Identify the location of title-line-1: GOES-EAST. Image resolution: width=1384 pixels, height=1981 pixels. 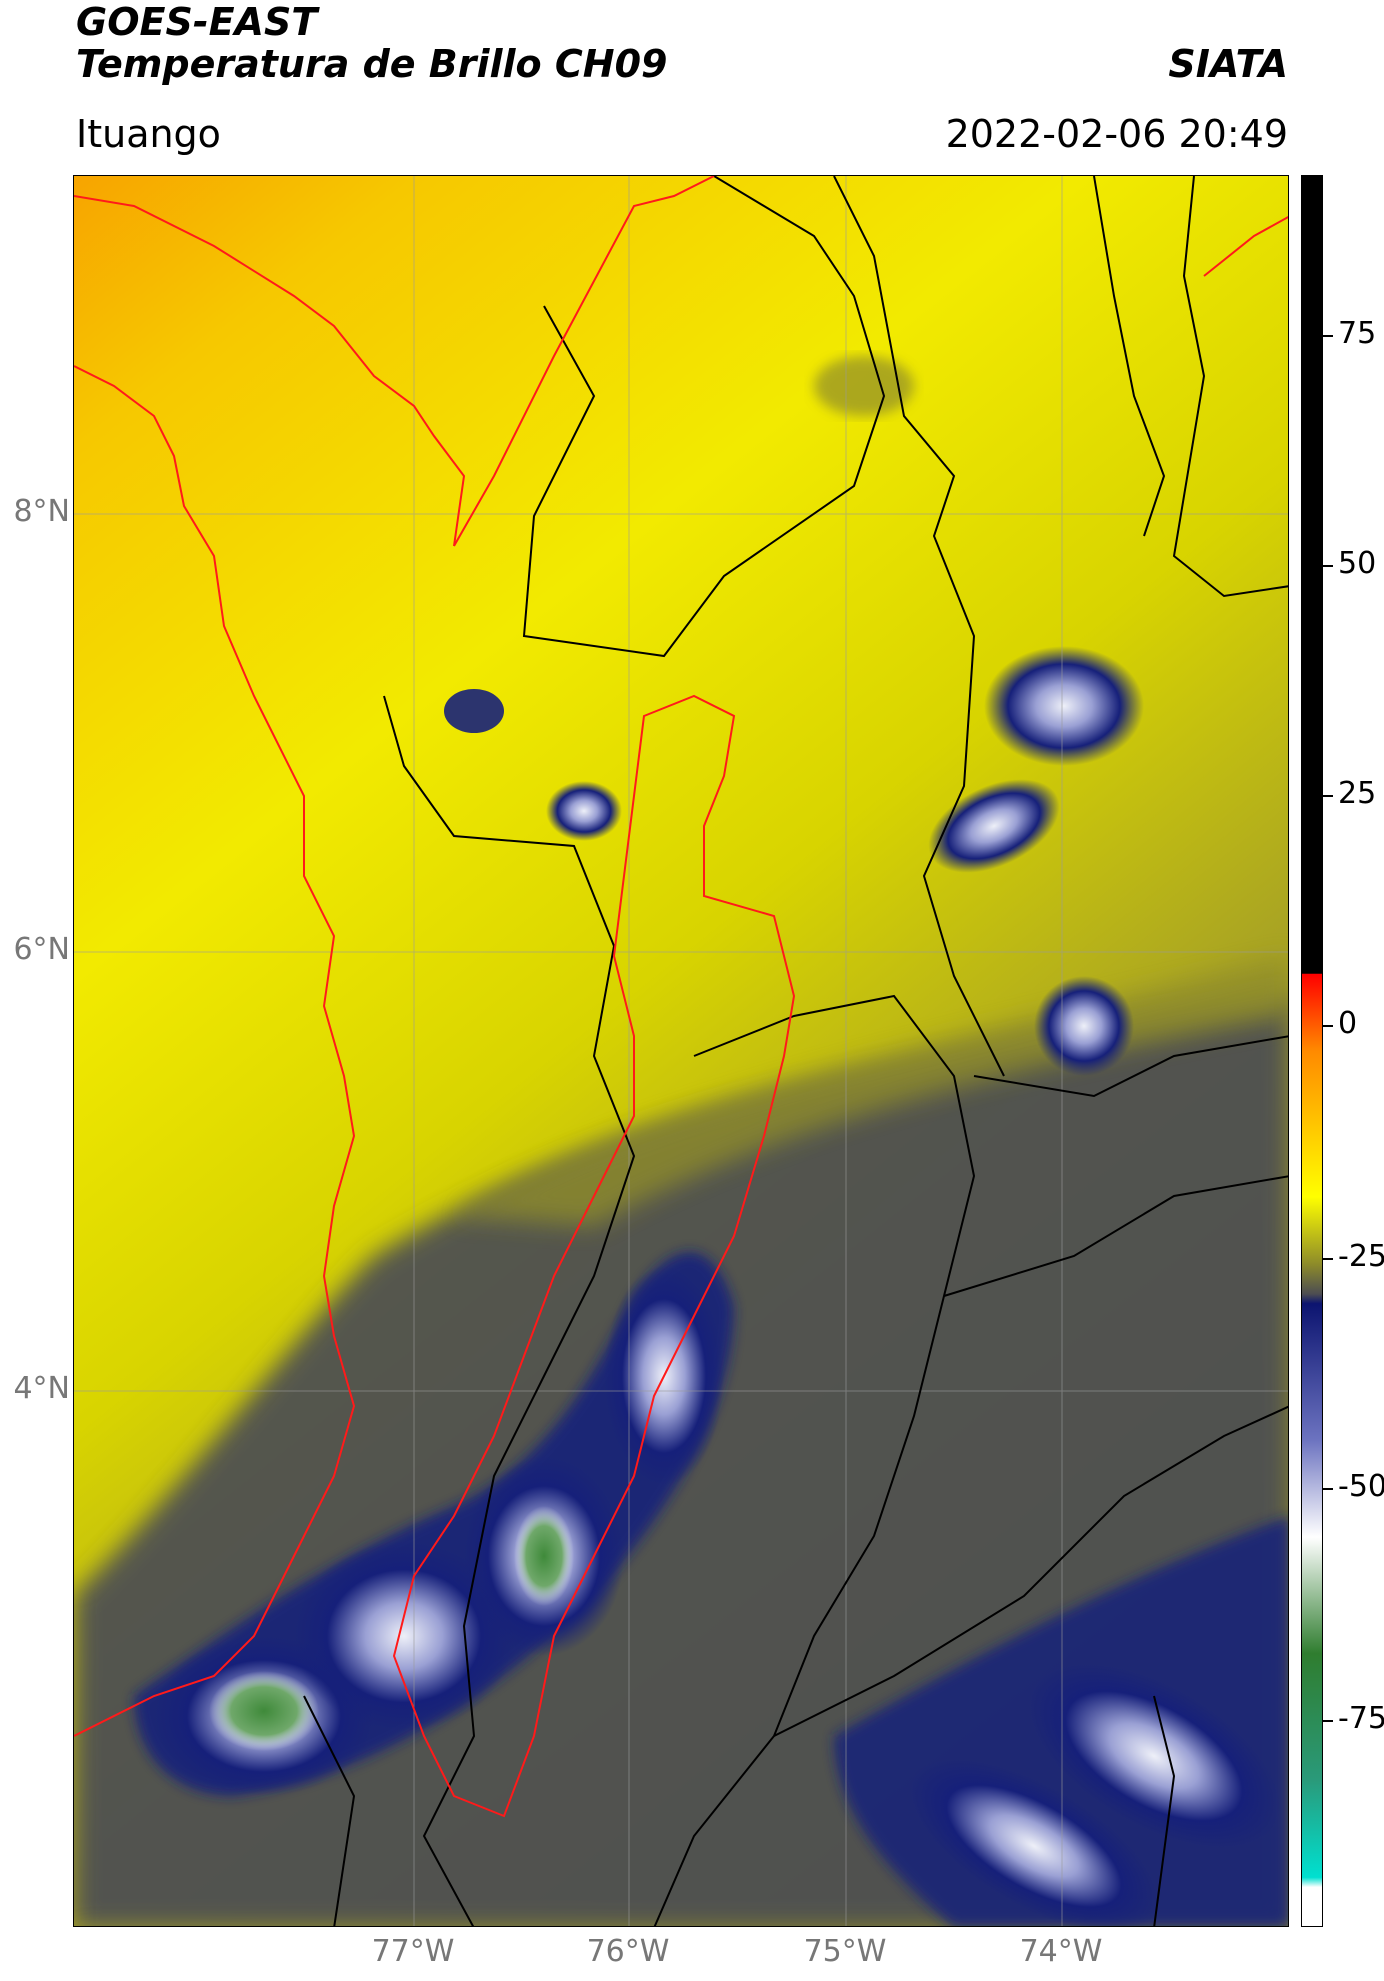
(197, 22).